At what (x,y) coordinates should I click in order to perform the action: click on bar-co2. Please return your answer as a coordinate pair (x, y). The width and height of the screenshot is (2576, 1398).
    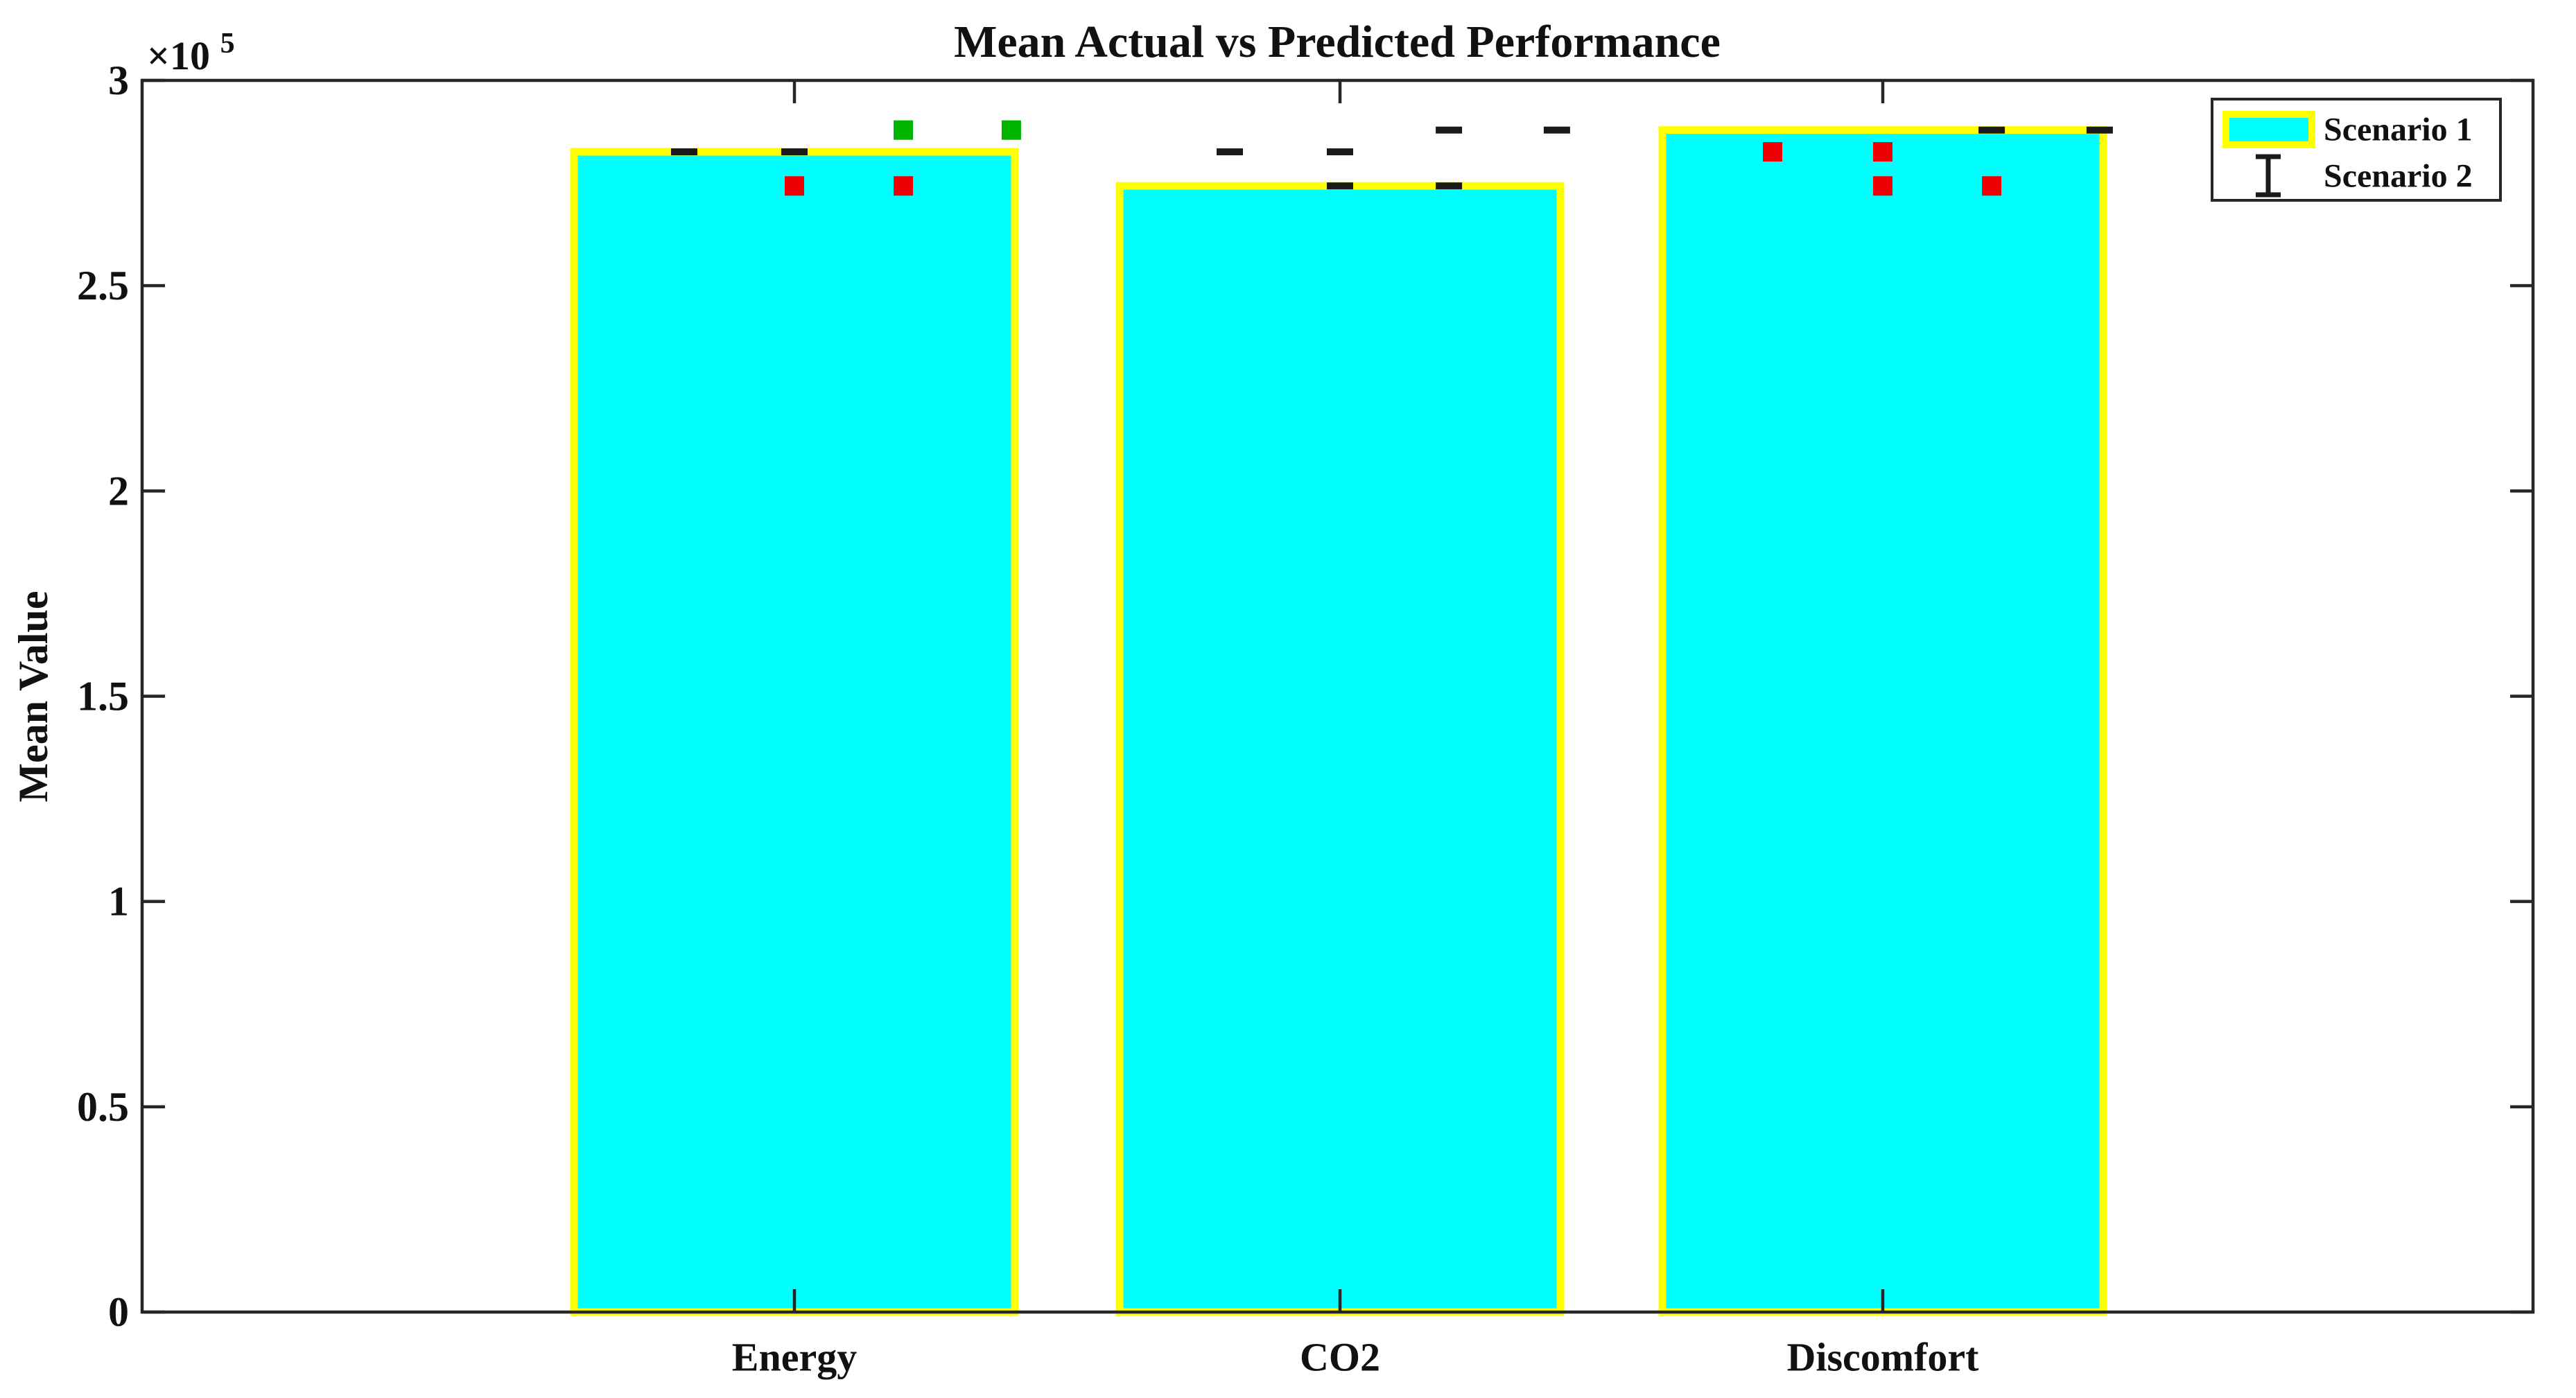
    Looking at the image, I should click on (1340, 749).